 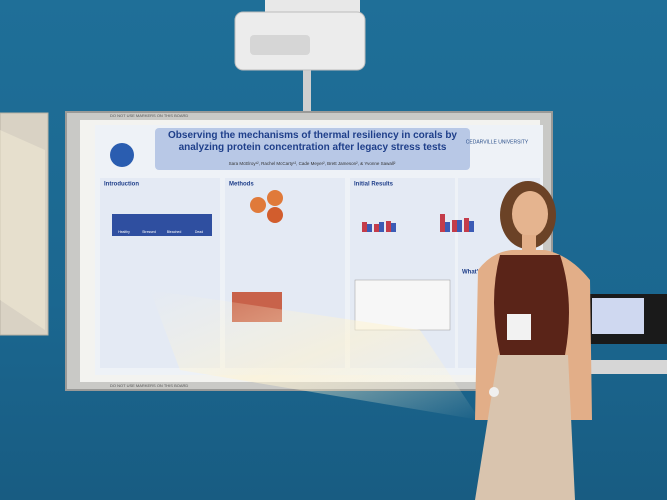 I want to click on watch, so click(x=494, y=392).